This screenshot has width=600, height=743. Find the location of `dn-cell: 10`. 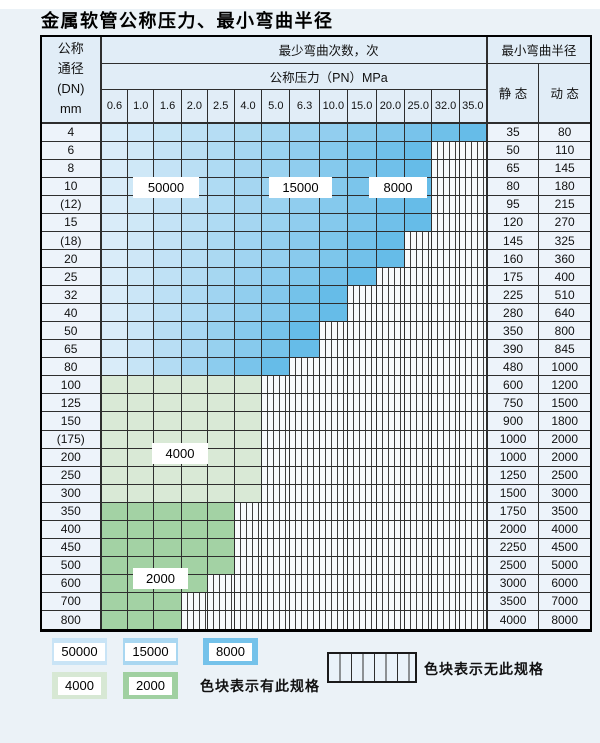

dn-cell: 10 is located at coordinates (72, 186).